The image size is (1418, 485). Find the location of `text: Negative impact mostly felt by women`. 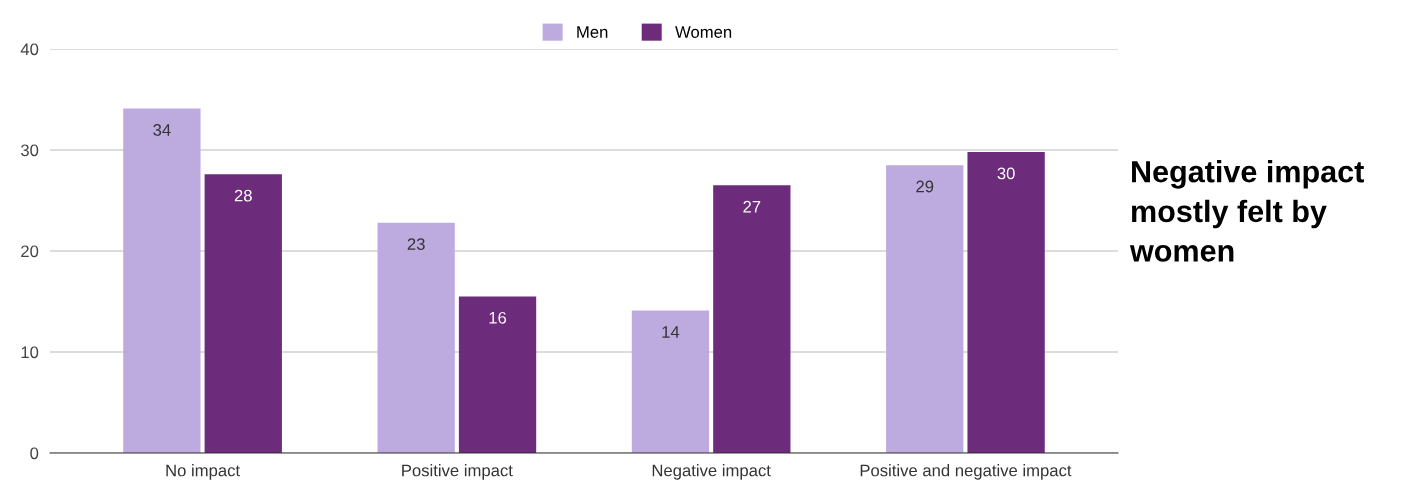

text: Negative impact mostly felt by women is located at coordinates (1246, 211).